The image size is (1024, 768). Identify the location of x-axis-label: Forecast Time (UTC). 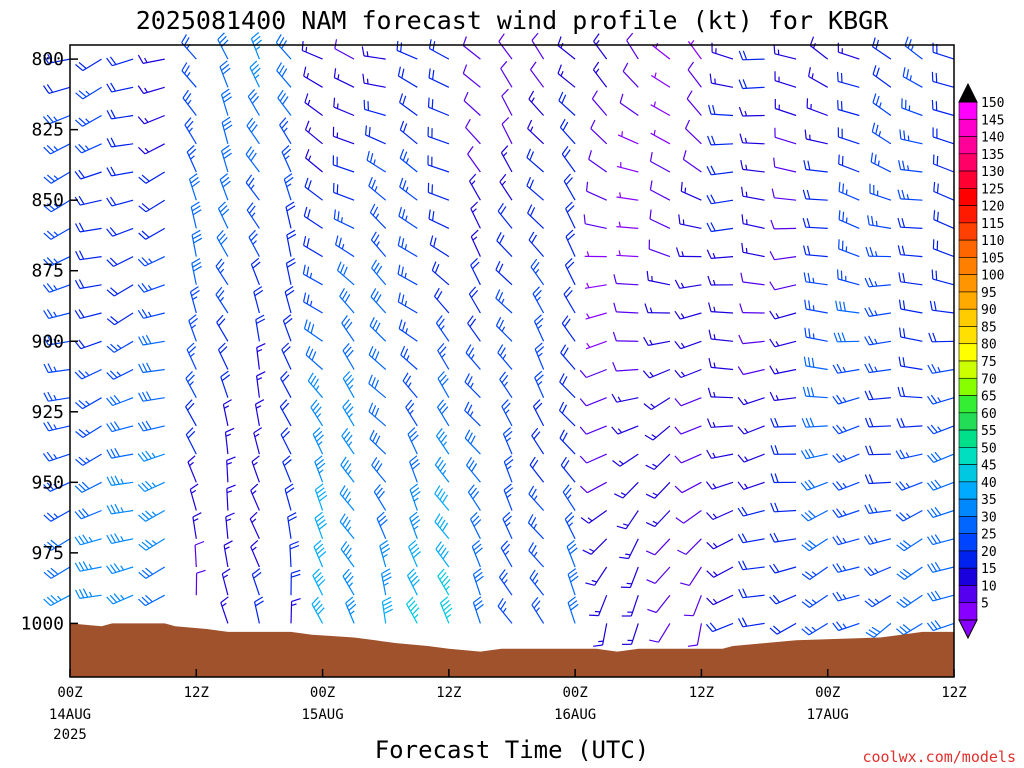
(512, 750).